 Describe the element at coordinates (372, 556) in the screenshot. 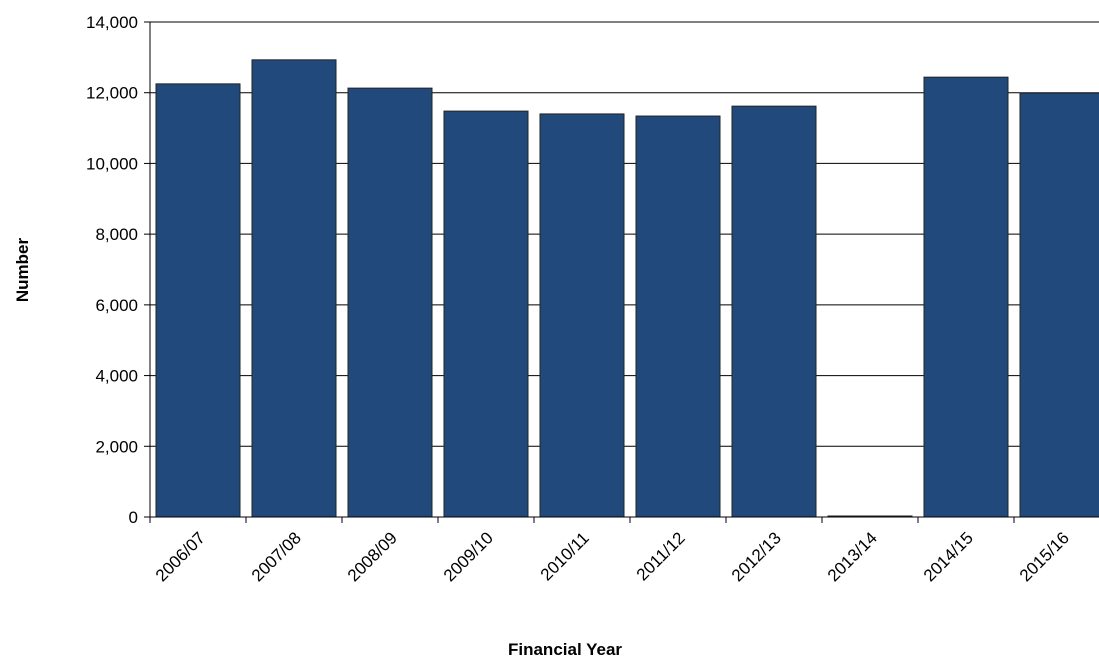

I see `x-tick-label: 2008/09` at that location.